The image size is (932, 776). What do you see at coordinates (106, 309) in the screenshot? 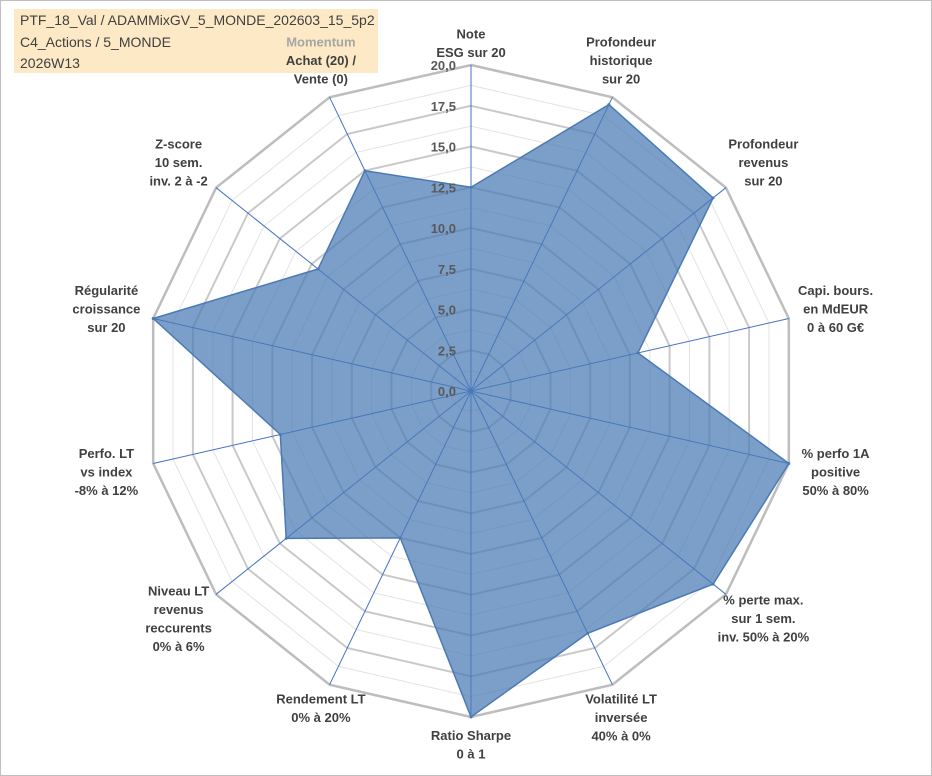
I see `axis-label: Régularité croissance sur 20` at bounding box center [106, 309].